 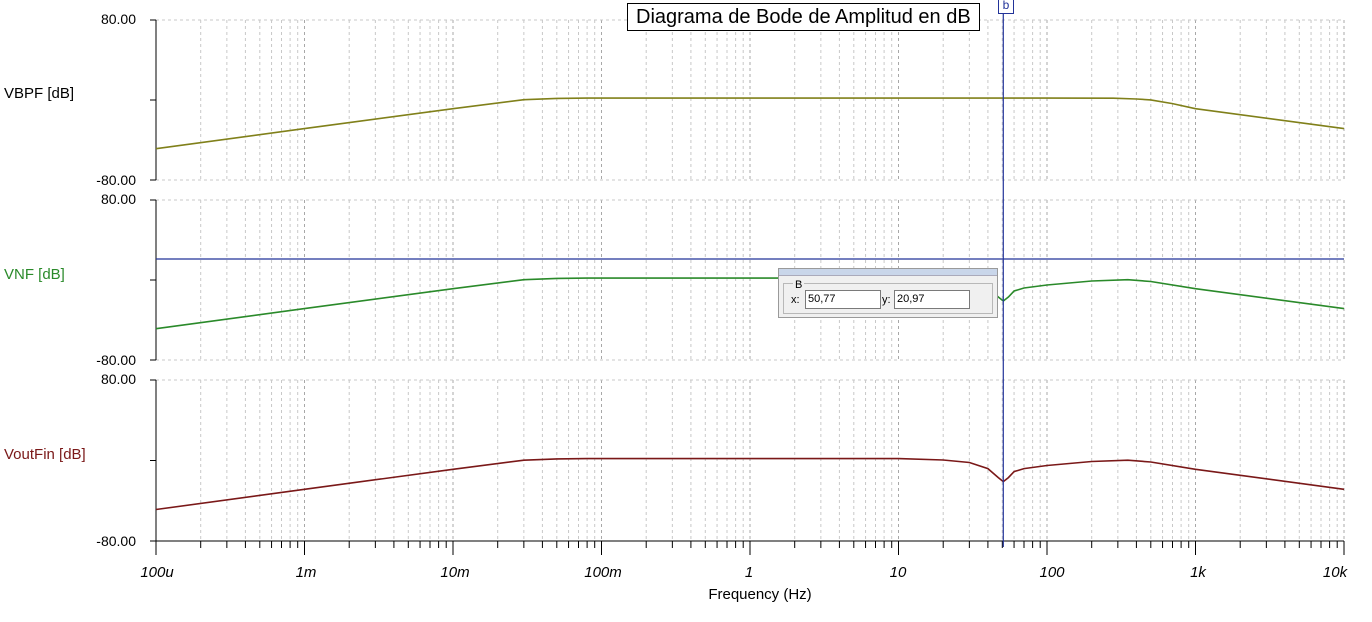 I want to click on xtick-label: 10, so click(x=898, y=572).